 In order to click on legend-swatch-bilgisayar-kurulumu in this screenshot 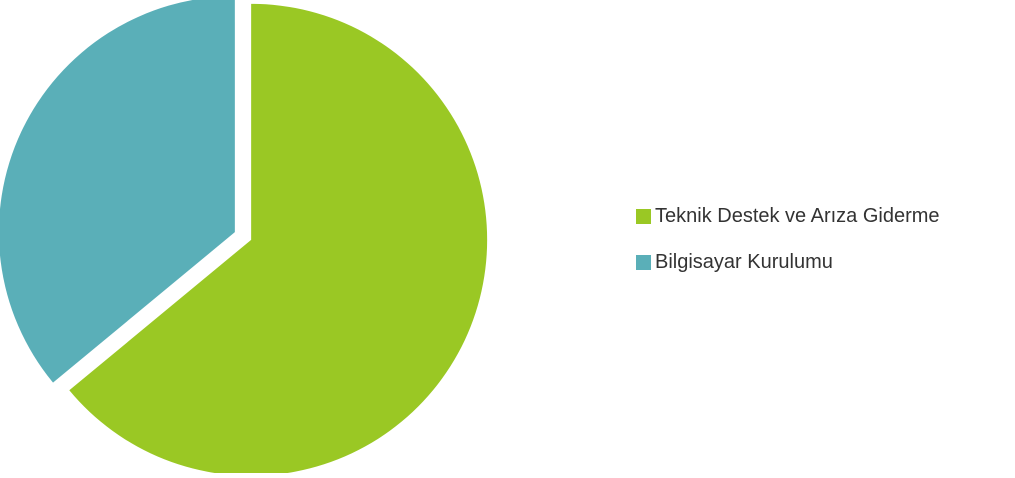, I will do `click(643, 262)`.